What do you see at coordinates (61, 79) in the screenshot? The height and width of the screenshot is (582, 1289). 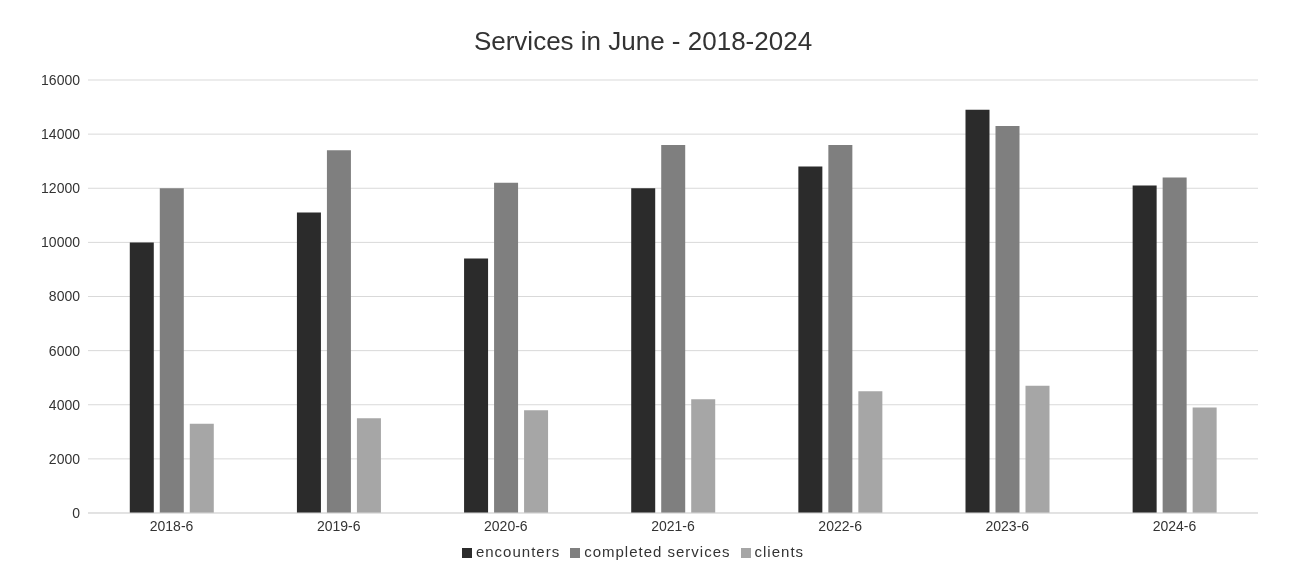 I see `y-tick-label: 16000` at bounding box center [61, 79].